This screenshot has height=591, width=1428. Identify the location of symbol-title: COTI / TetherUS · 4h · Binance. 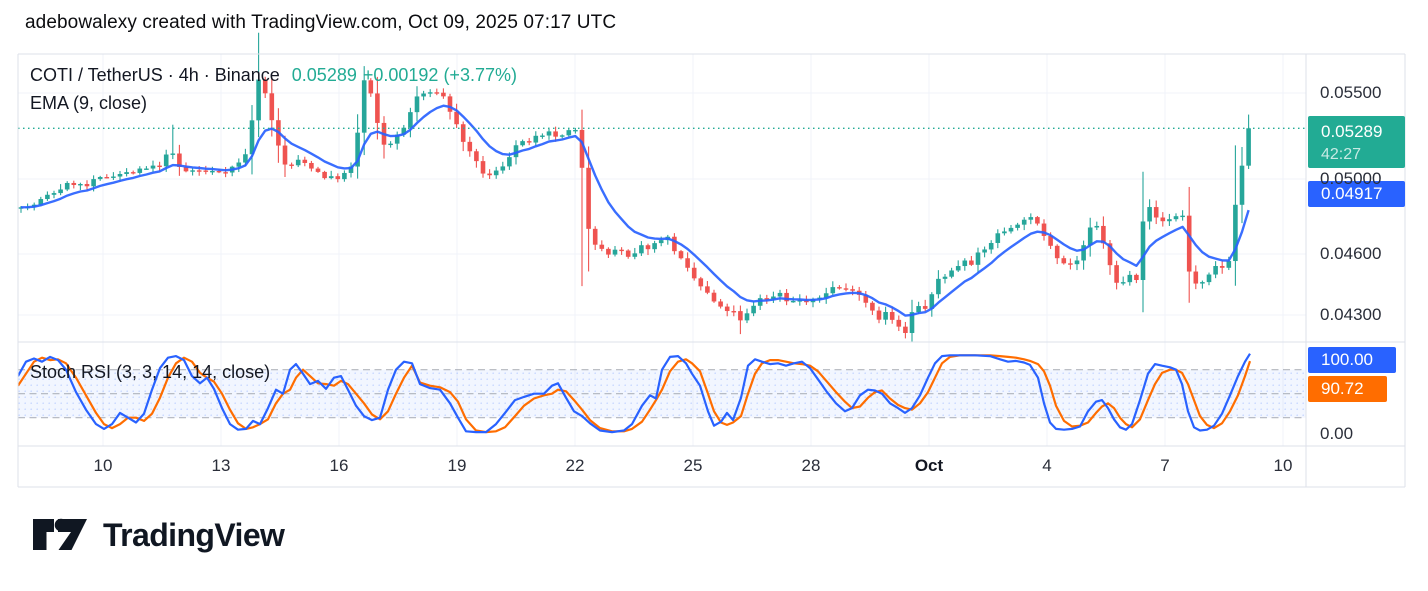
(155, 75).